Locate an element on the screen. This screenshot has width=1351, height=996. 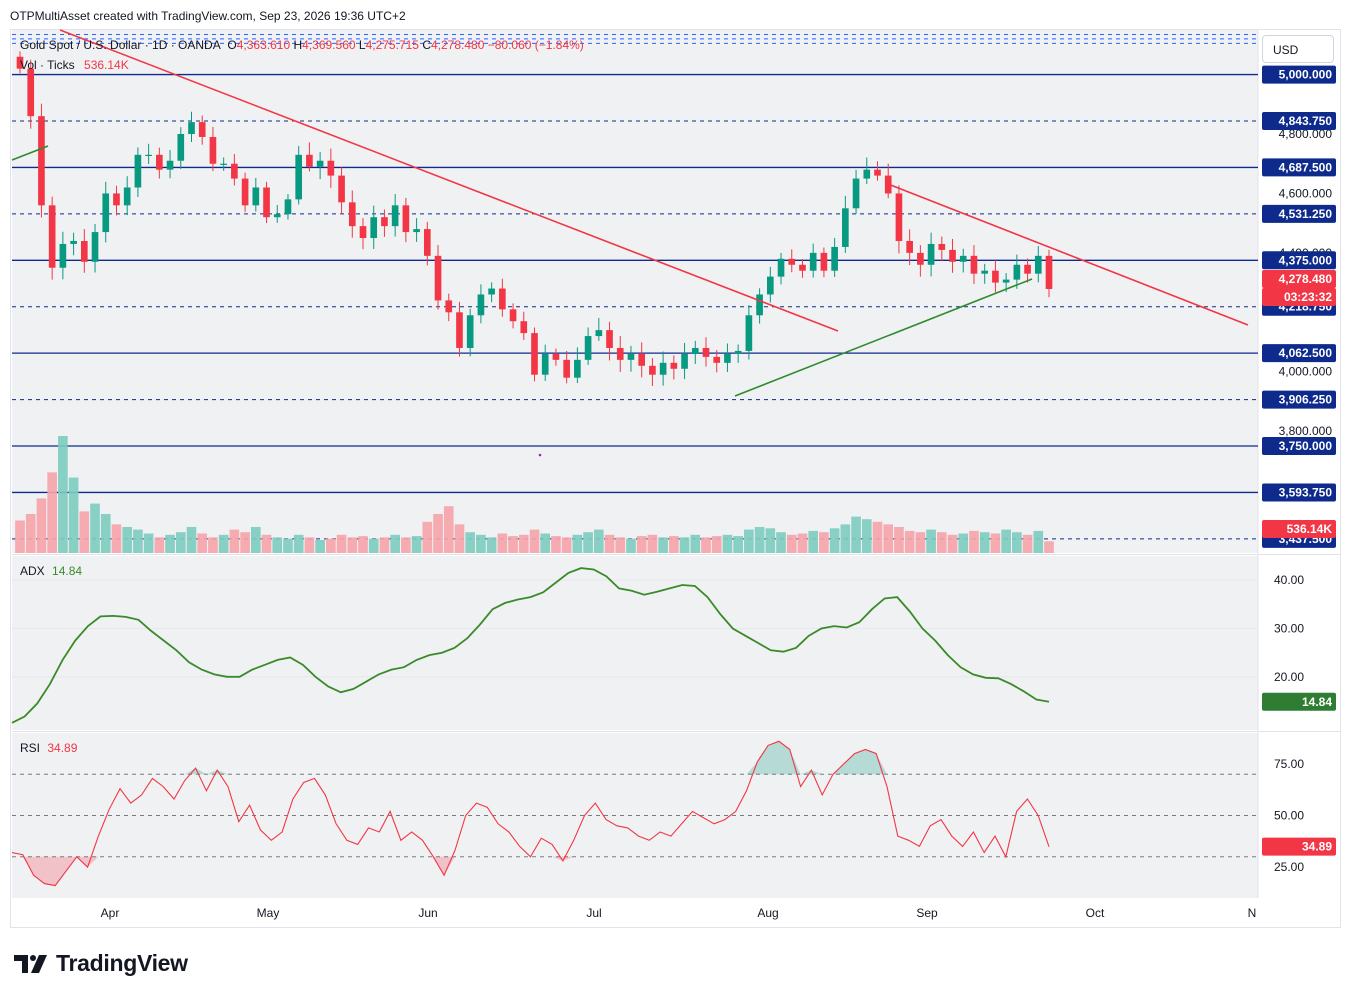
level-badge: 4,531.250 is located at coordinates (1306, 214).